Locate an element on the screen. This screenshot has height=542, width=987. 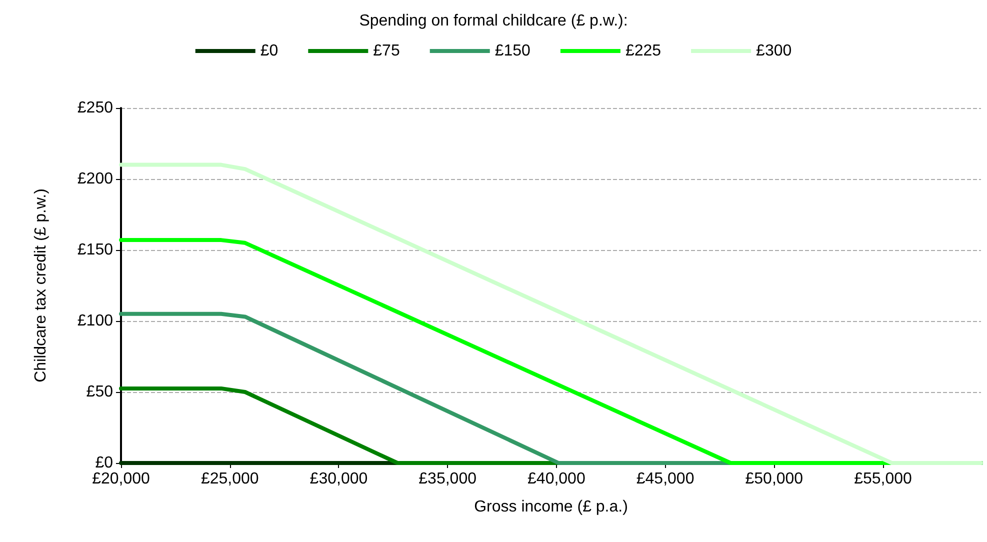
x-tick-label: £35,000 is located at coordinates (447, 479).